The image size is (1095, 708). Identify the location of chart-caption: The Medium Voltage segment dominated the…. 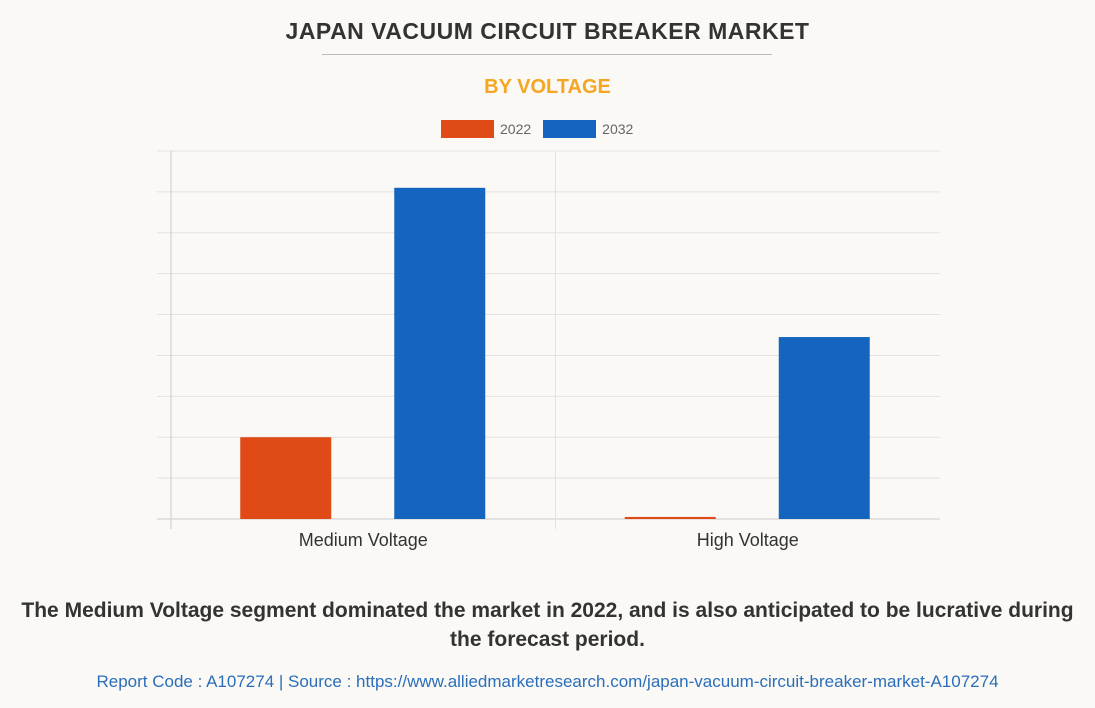
(547, 625).